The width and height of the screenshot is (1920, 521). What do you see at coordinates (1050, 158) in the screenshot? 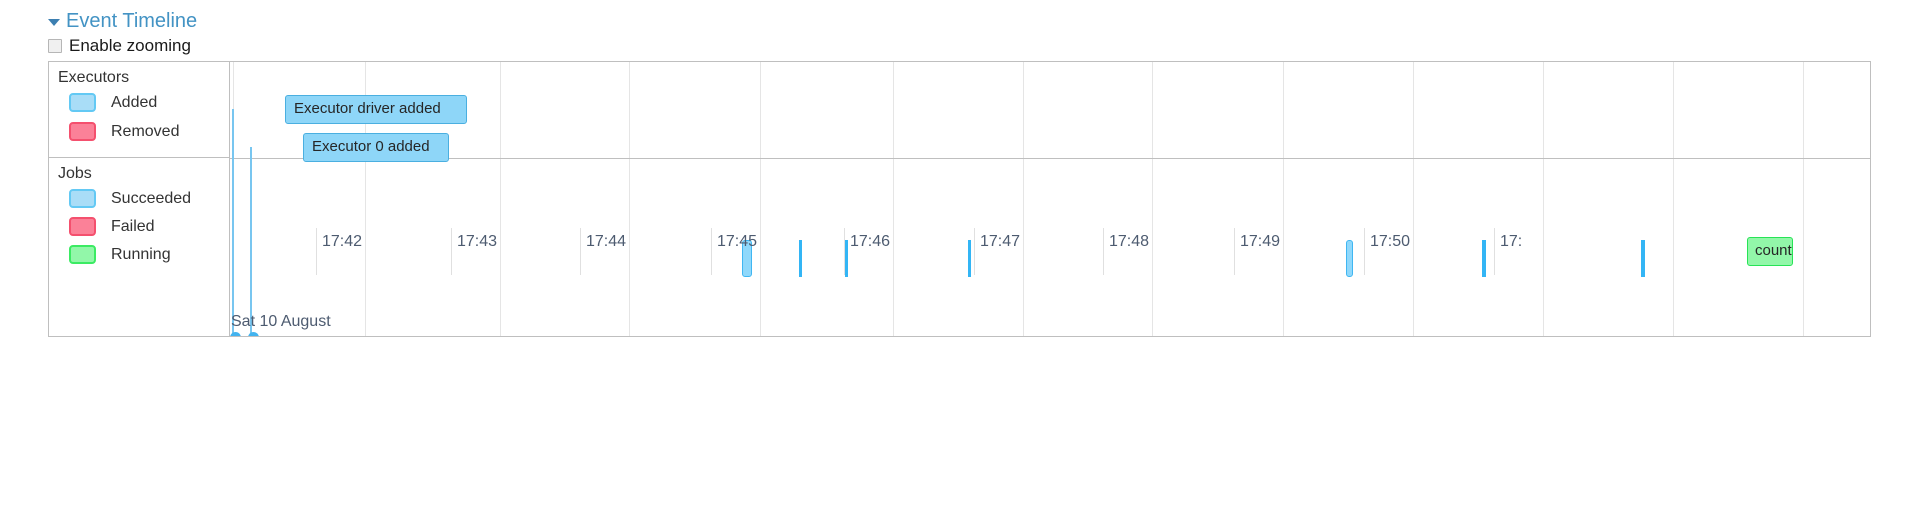
I see `row-separator-executors-jobs` at bounding box center [1050, 158].